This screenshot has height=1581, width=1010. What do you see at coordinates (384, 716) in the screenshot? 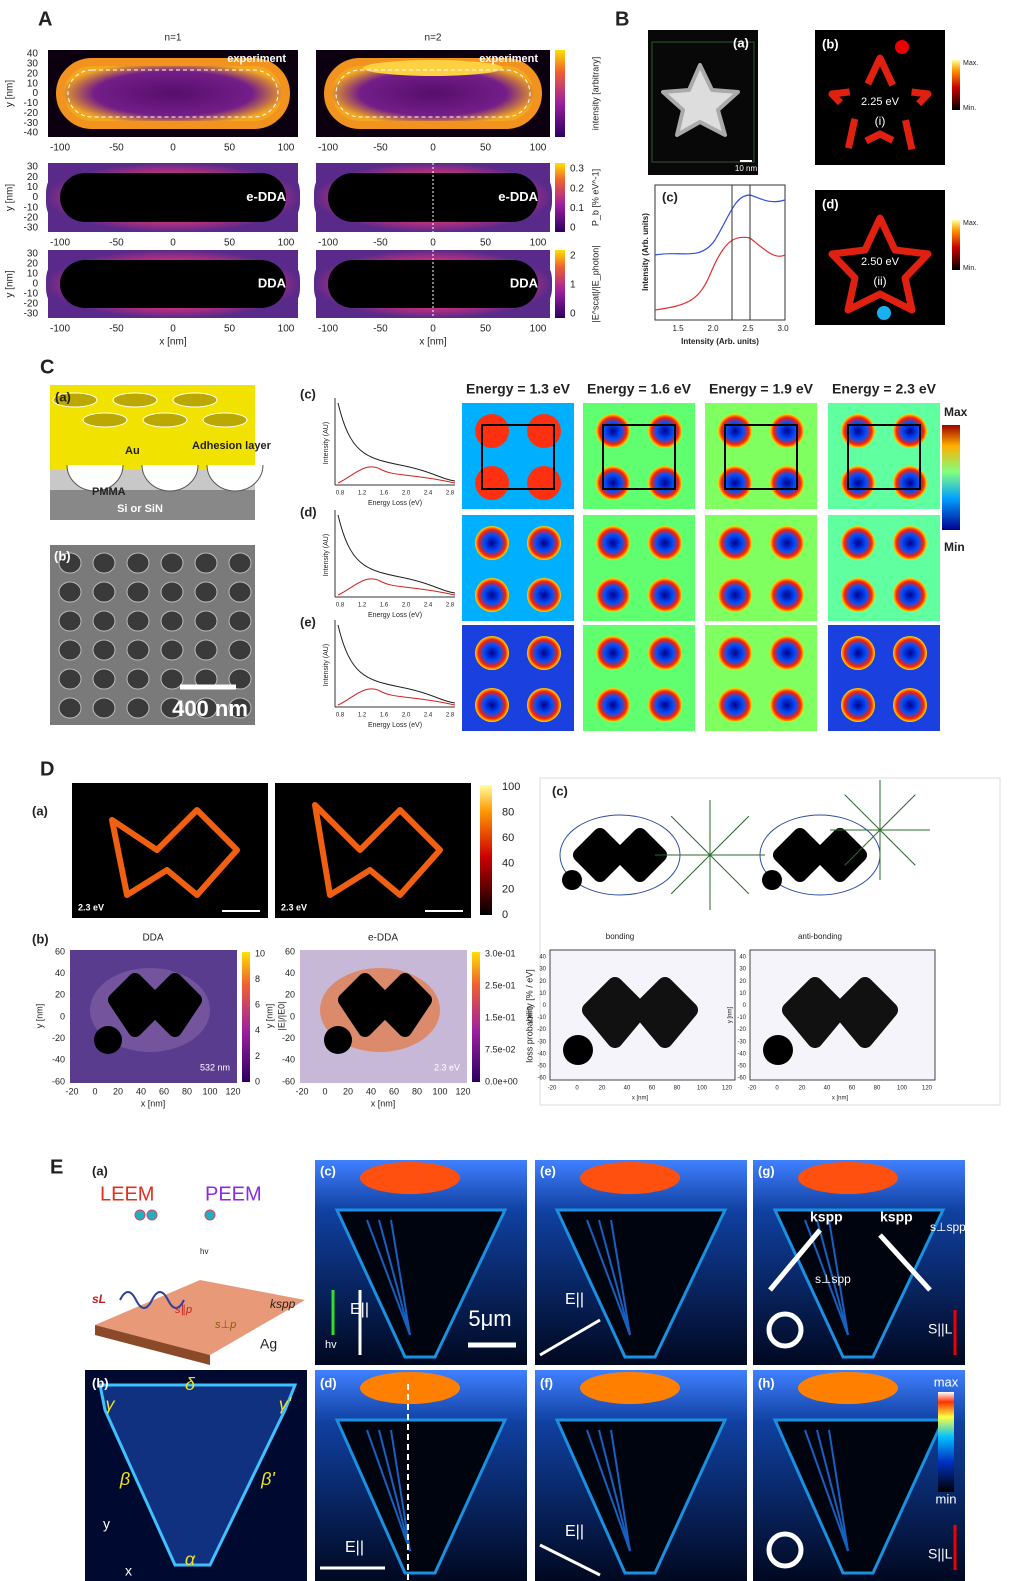
I see `x-tick-label: 1.6` at bounding box center [384, 716].